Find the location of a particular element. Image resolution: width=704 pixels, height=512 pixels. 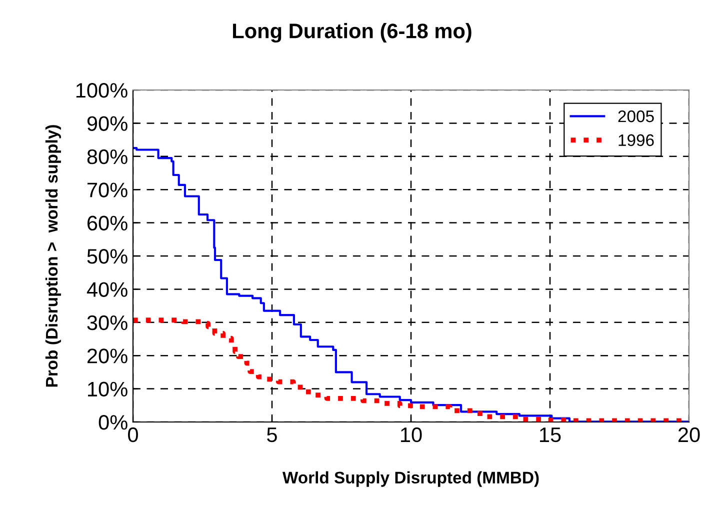

y-tick-label: 90% is located at coordinates (107, 123).